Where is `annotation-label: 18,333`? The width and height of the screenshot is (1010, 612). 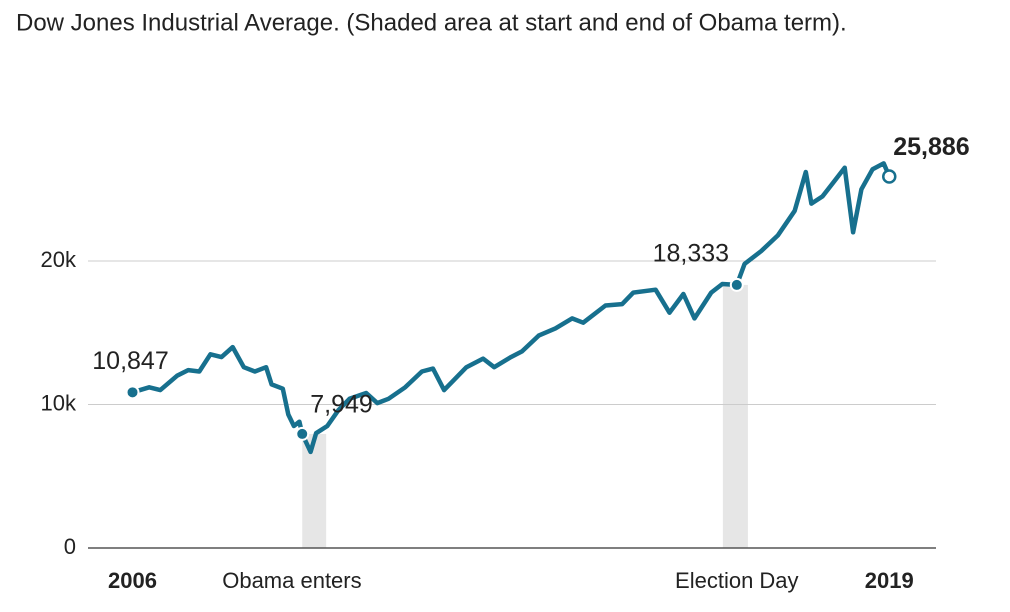 annotation-label: 18,333 is located at coordinates (691, 254).